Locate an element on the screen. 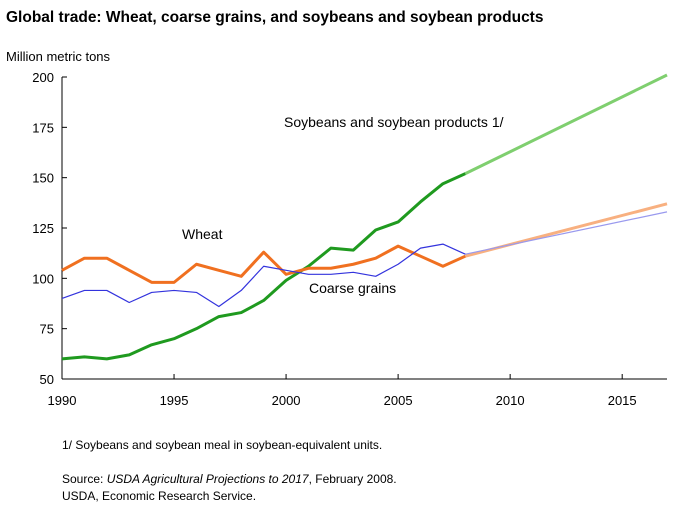 The image size is (675, 512). y-tick-label: 200 is located at coordinates (43, 77).